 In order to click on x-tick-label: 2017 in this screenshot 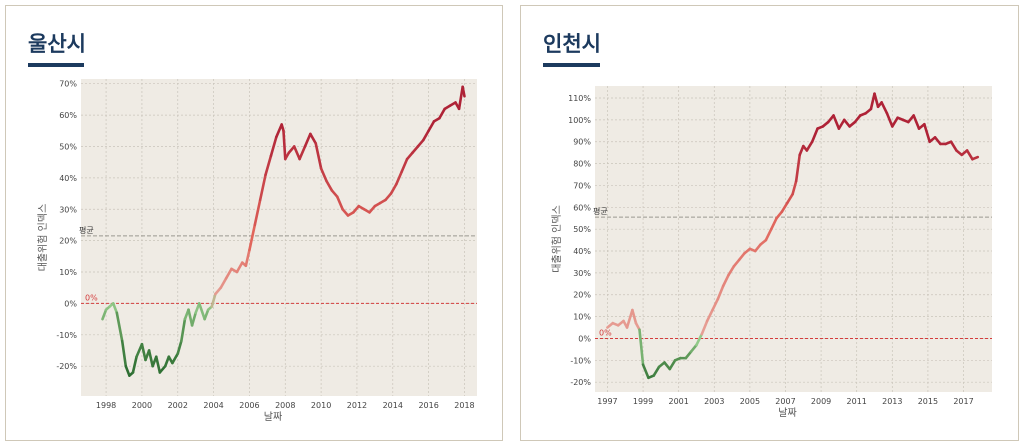, I will do `click(963, 401)`.